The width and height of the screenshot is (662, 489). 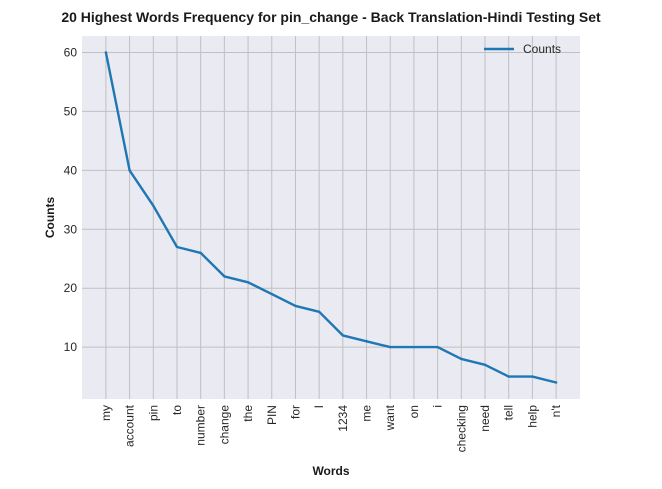 What do you see at coordinates (366, 341) in the screenshot?
I see `data-point-me` at bounding box center [366, 341].